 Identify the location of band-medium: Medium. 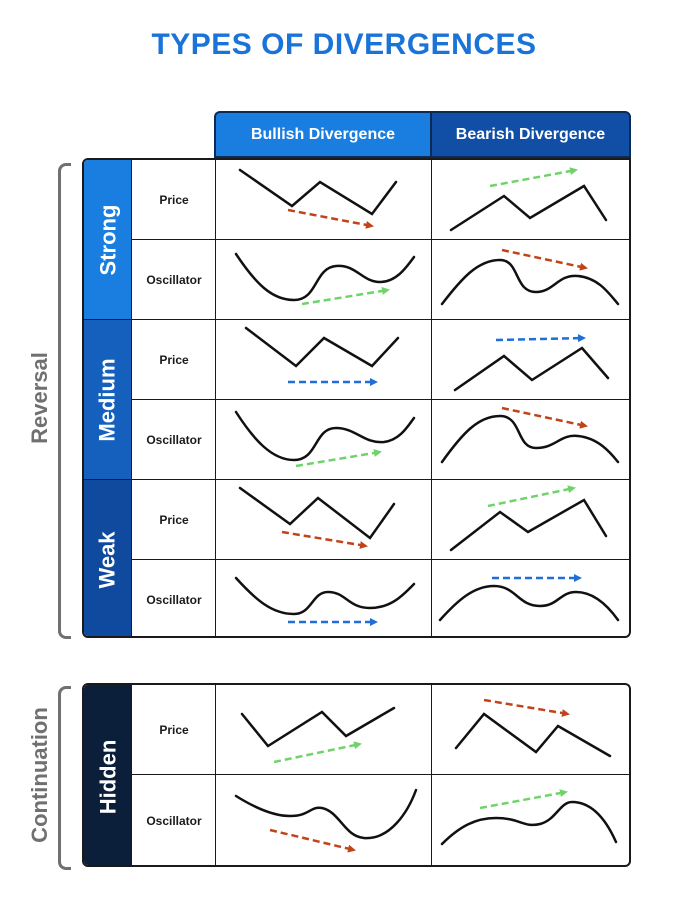
(108, 400).